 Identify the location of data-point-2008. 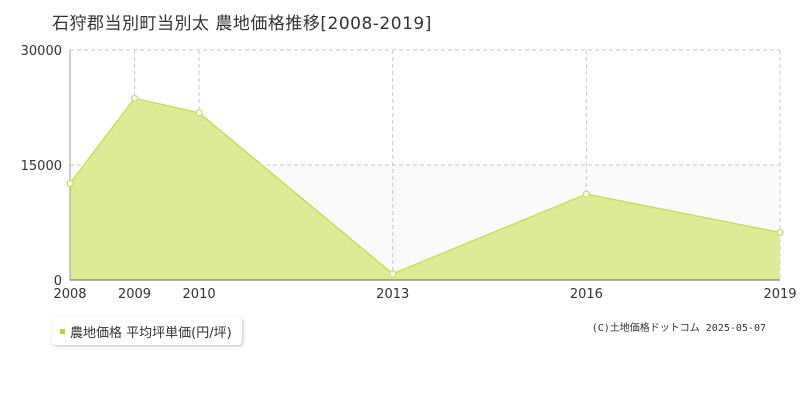
(70, 183).